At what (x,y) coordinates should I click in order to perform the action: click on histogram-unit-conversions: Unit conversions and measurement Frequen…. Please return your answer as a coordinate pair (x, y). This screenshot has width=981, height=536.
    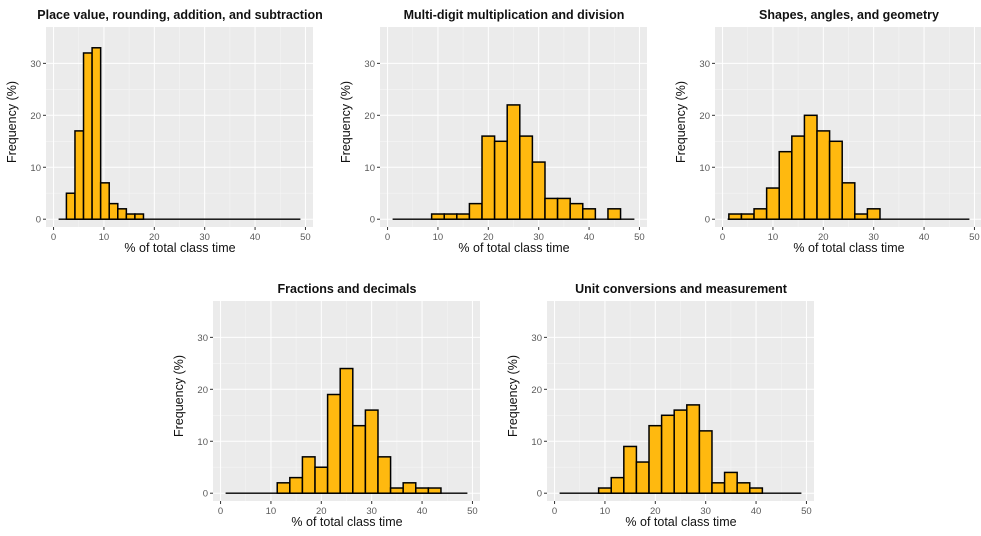
    Looking at the image, I should click on (660, 405).